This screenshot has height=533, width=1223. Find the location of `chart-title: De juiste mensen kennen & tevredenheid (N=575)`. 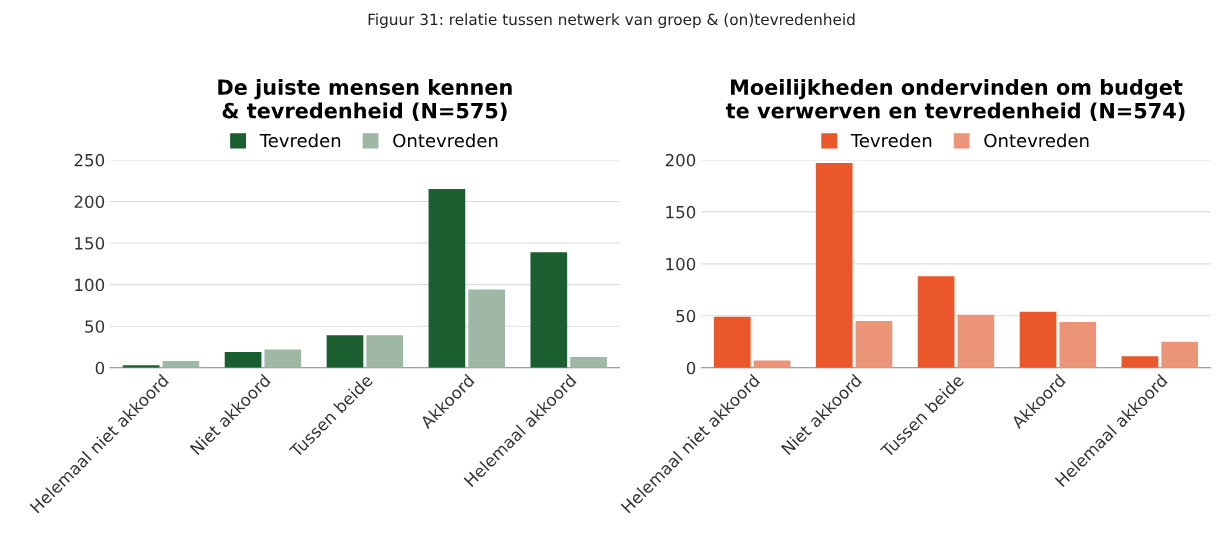

chart-title: De juiste mensen kennen & tevredenheid (N=575) is located at coordinates (365, 99).